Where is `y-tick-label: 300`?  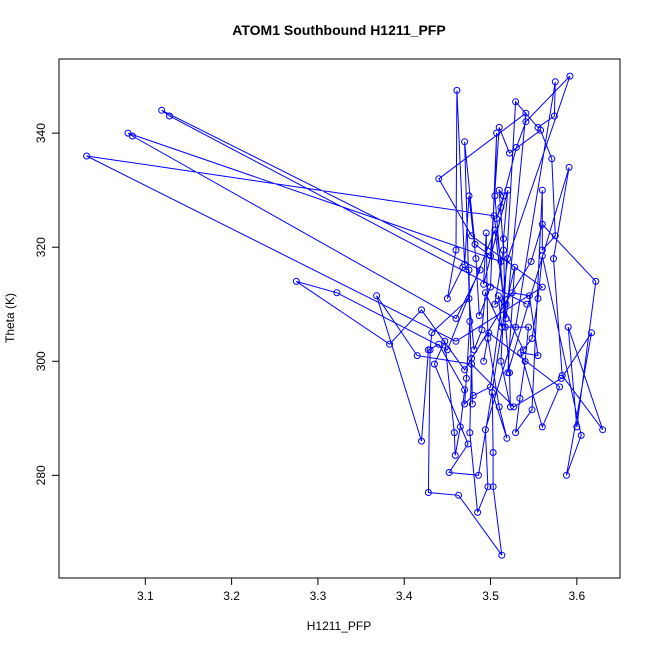 y-tick-label: 300 is located at coordinates (41, 361).